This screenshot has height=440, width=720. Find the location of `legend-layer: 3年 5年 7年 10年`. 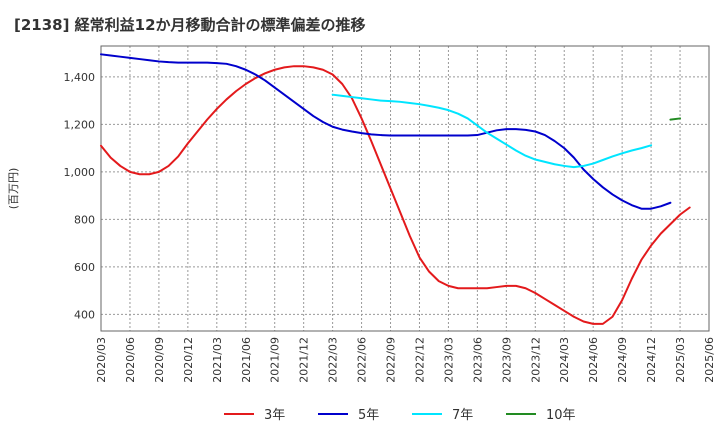

legend-layer: 3年 5年 7年 10年 is located at coordinates (400, 415).